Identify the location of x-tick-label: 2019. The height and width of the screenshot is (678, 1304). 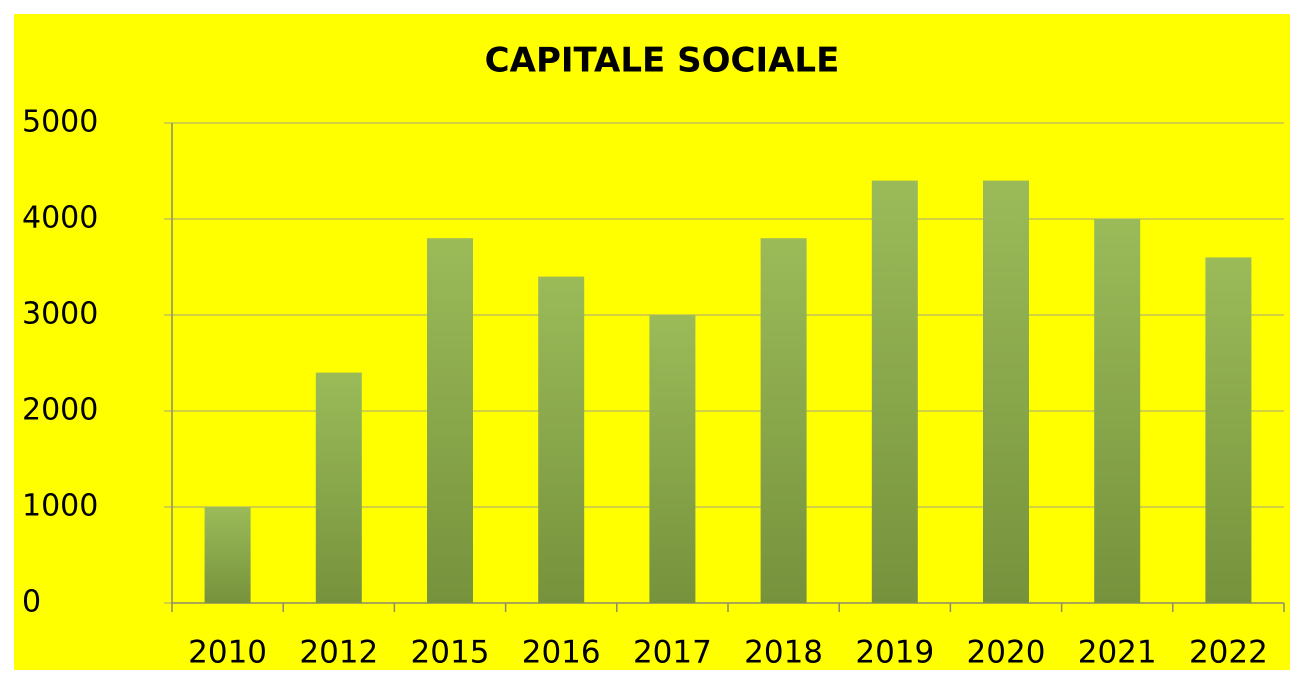
(894, 653).